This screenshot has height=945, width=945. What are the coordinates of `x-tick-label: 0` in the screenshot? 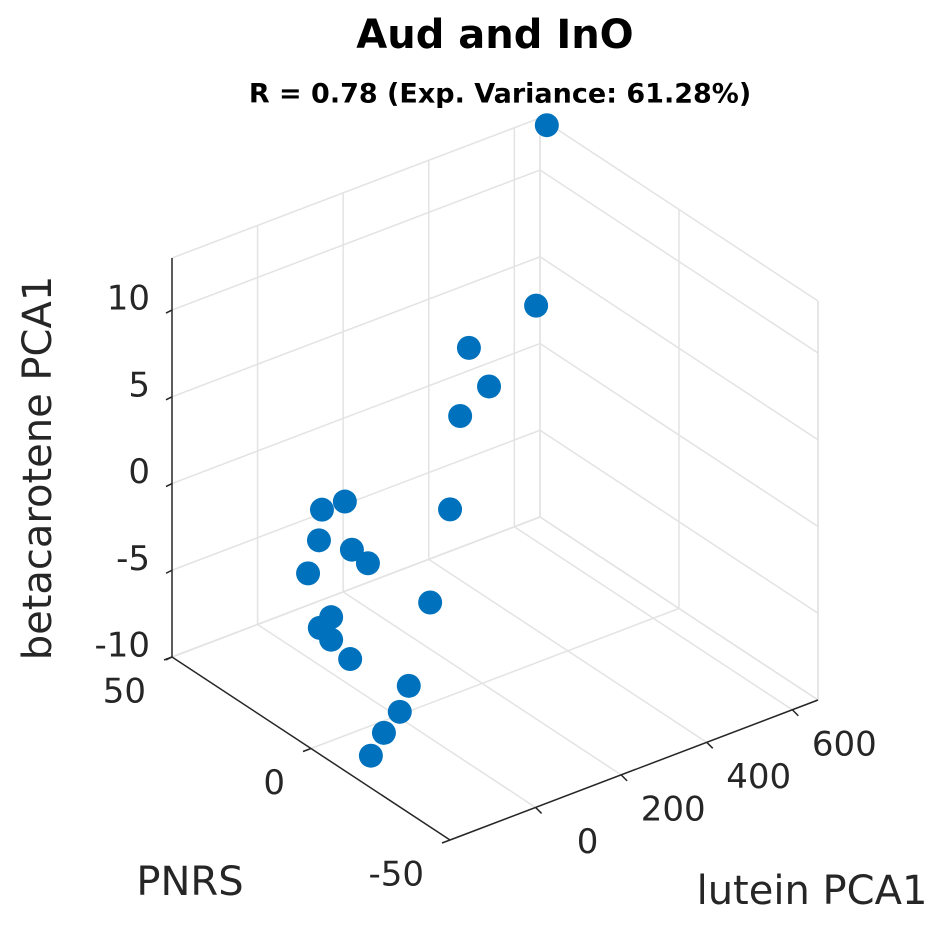 It's located at (588, 842).